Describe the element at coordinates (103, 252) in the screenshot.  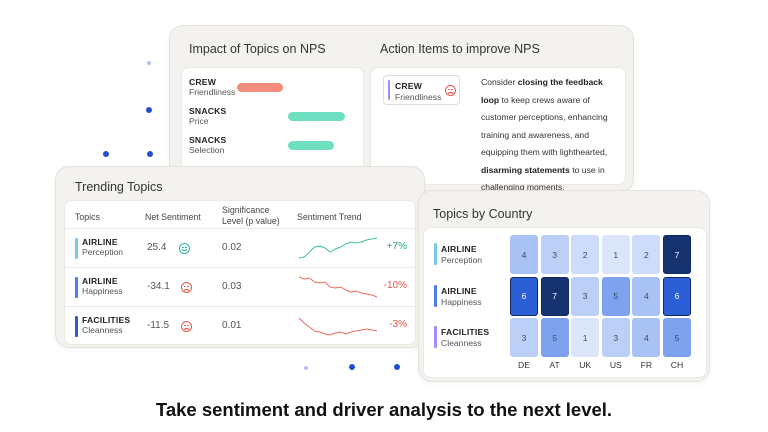
I see `row-topic-sub: Perception` at that location.